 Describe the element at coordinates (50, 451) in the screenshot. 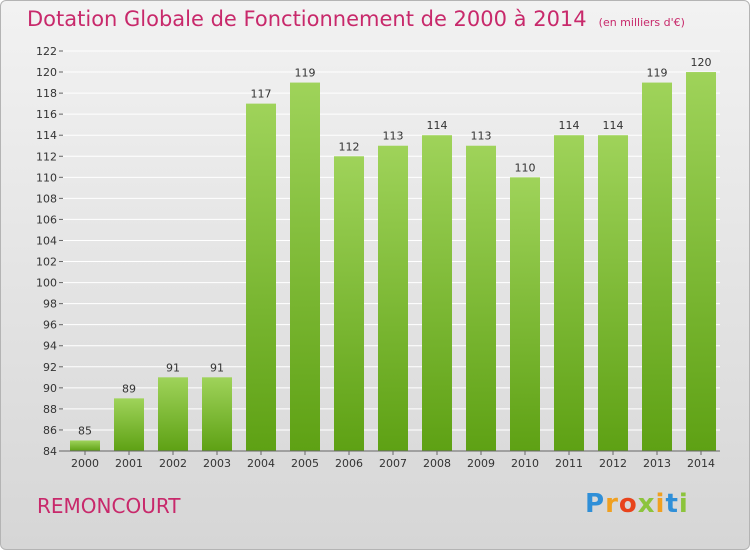

I see `y-tick-label: 84` at that location.